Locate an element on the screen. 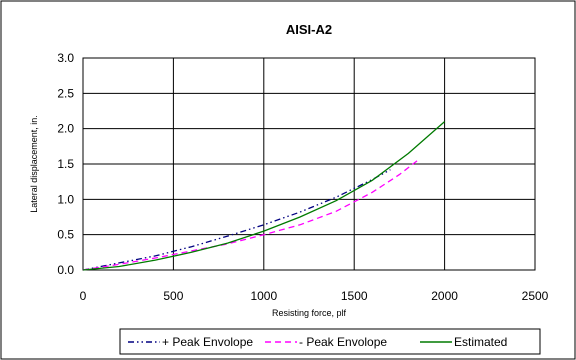  y-tick-label: 2.0 is located at coordinates (65, 129).